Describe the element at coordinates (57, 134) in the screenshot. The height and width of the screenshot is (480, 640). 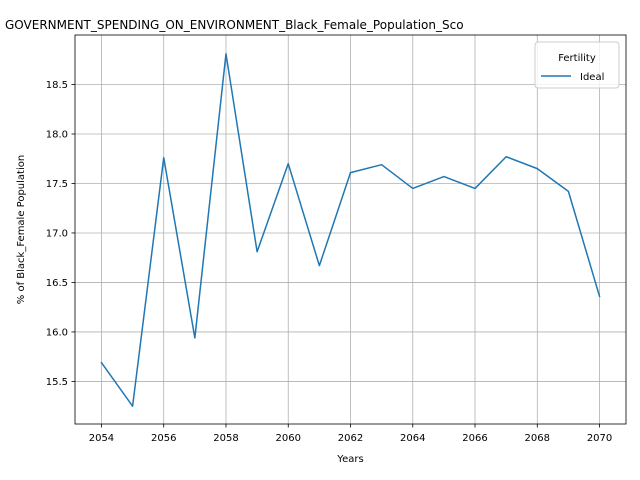
I see `y-tick-label: 18.0` at that location.